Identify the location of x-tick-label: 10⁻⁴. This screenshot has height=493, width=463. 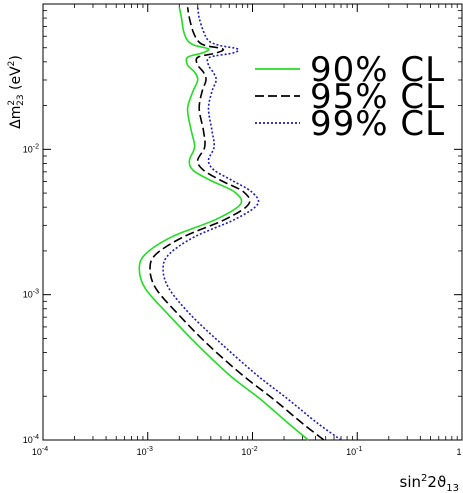
(40, 451).